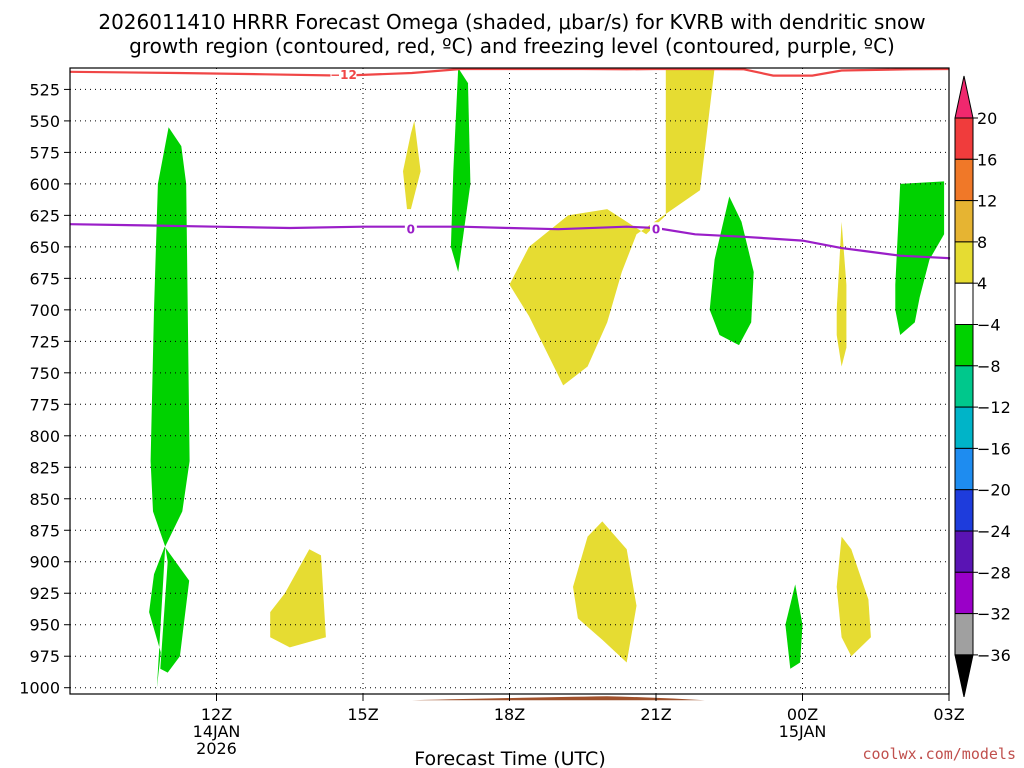 This screenshot has height=768, width=1024. Describe the element at coordinates (509, 72) in the screenshot. I see `dgz-minus12` at that location.